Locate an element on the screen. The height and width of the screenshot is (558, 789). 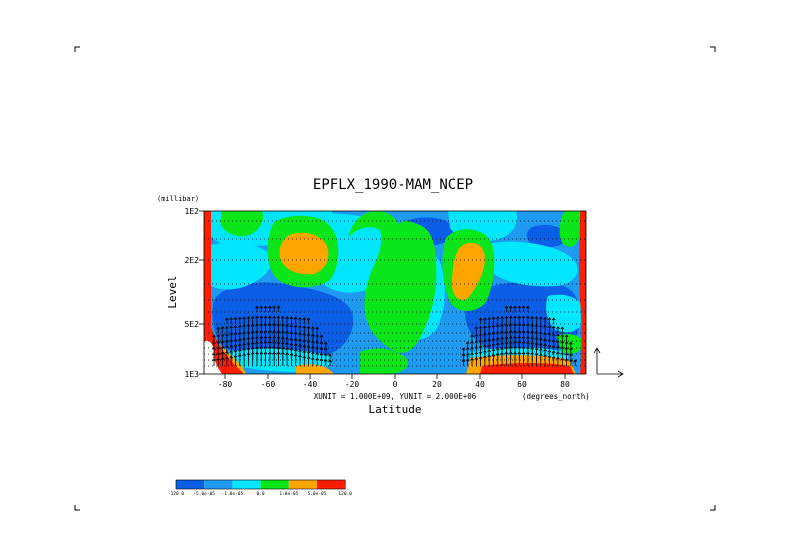
x-tick-label: -80 is located at coordinates (225, 384).